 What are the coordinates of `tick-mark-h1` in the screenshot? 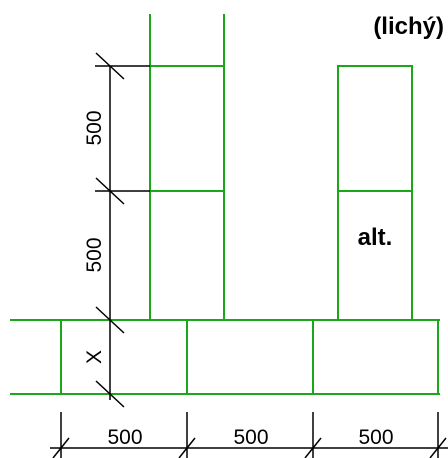 It's located at (61, 447).